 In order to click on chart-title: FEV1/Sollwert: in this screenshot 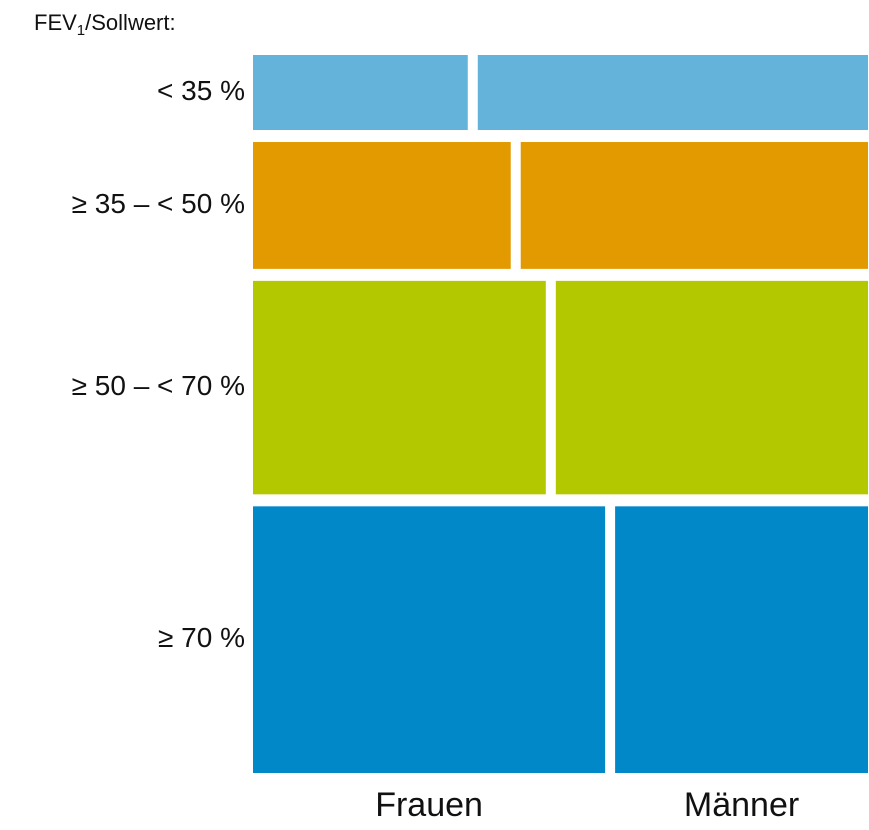, I will do `click(105, 24)`.